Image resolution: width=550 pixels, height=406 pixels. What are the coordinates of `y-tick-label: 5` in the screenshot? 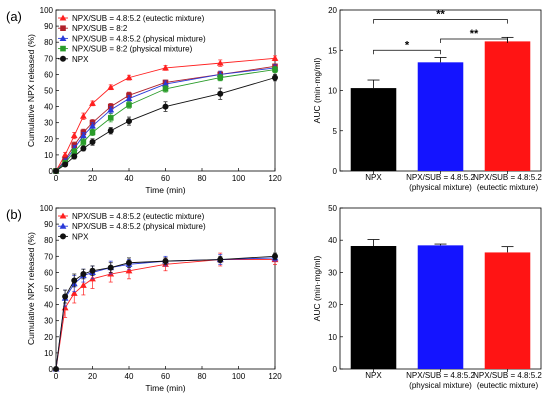 It's located at (335, 131).